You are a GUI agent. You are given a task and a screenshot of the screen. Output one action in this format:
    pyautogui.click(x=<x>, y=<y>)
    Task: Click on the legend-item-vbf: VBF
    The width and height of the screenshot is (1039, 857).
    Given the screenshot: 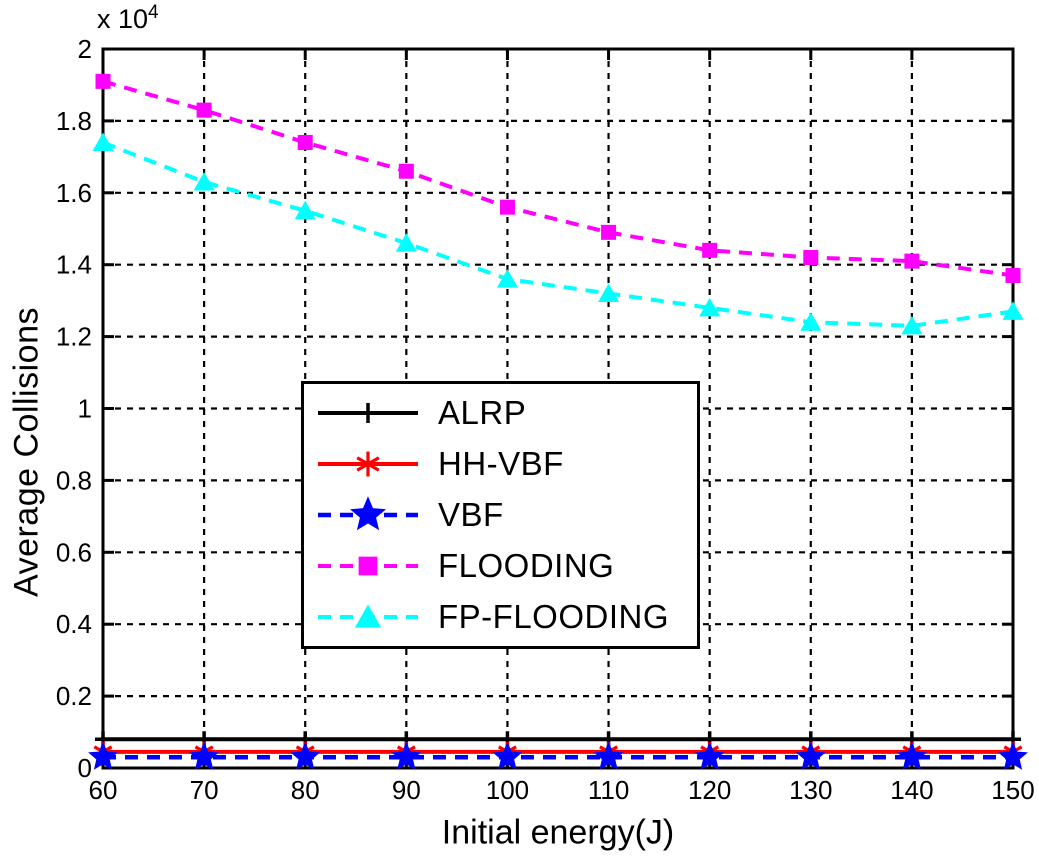 What is the action you would take?
    pyautogui.click(x=506, y=515)
    